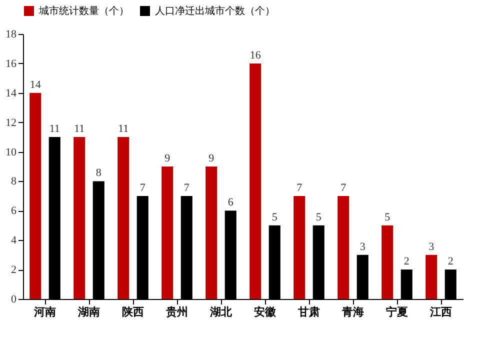  I want to click on x-tick-label: 陕西, so click(133, 312).